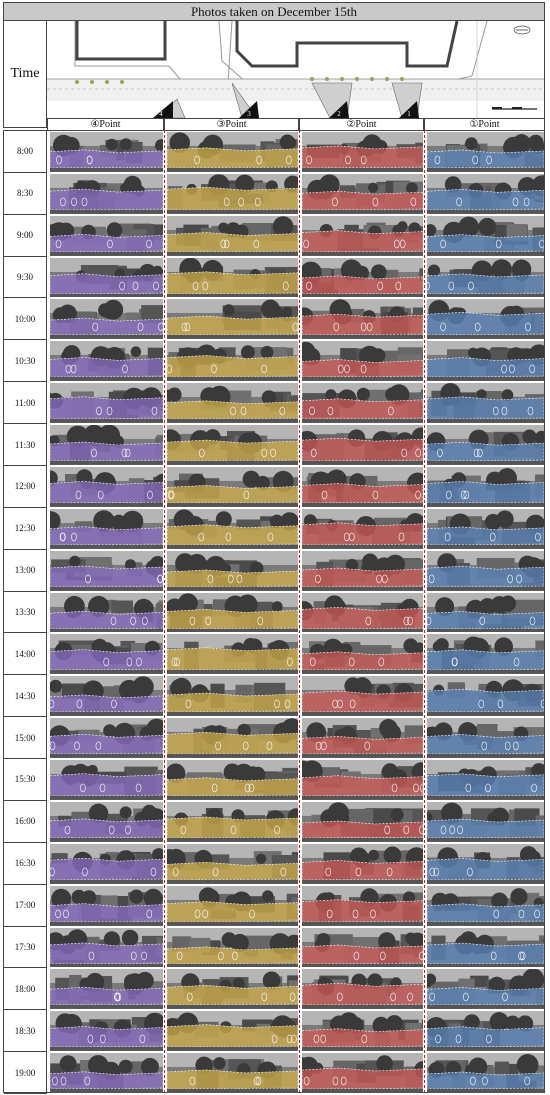 The height and width of the screenshot is (1095, 550). What do you see at coordinates (25, 403) in the screenshot?
I see `time-label: 11:00` at bounding box center [25, 403].